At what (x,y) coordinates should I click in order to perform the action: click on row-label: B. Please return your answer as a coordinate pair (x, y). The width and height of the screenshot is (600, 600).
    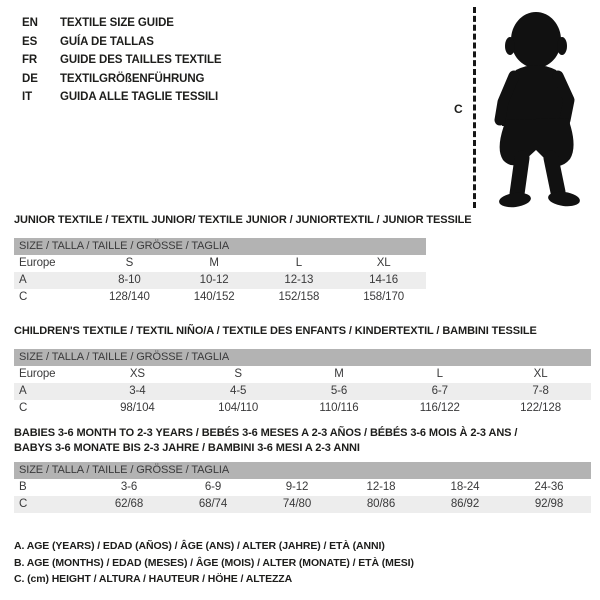
    Looking at the image, I should click on (23, 487).